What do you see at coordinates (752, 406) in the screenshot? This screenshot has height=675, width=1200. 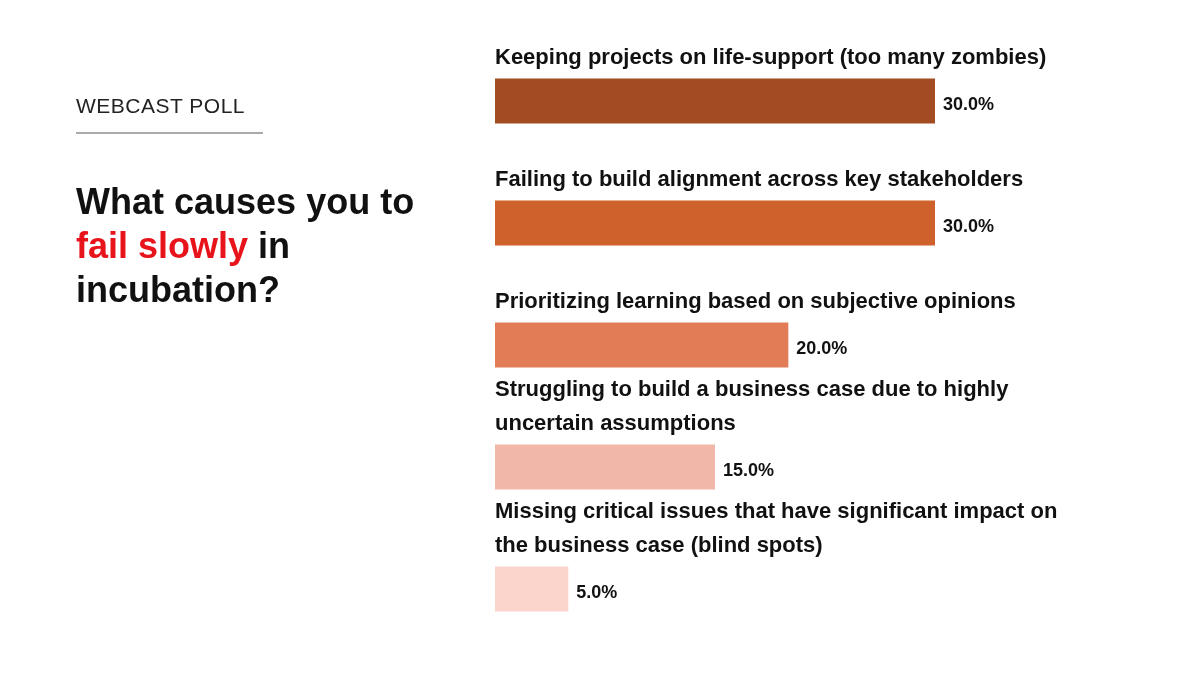 I see `y-tick-label: Struggling to build a business case due to highly uncertain assumptions` at bounding box center [752, 406].